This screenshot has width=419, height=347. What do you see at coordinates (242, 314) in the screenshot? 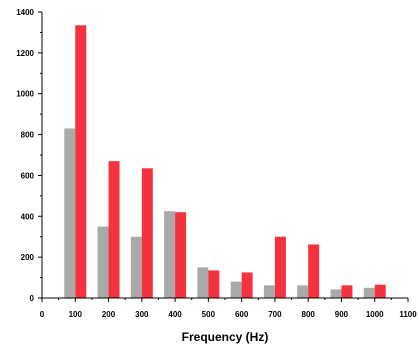
I see `x-tick-label: 600` at bounding box center [242, 314].